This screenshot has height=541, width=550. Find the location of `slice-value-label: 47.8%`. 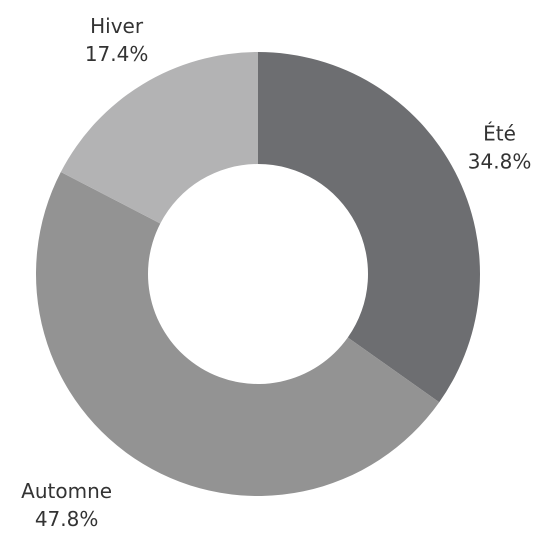

slice-value-label: 47.8% is located at coordinates (67, 519).